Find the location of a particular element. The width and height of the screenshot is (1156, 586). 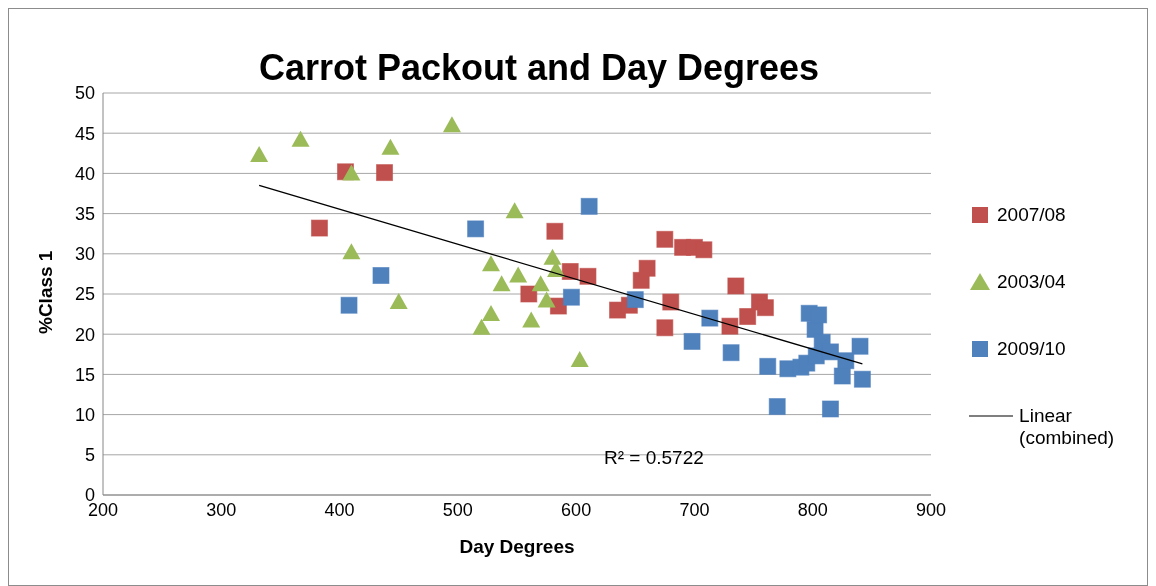

y-tick-label: 30 is located at coordinates (84, 254).